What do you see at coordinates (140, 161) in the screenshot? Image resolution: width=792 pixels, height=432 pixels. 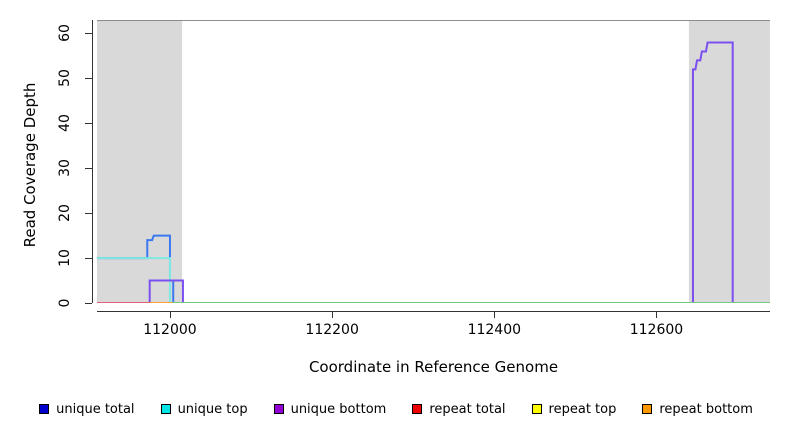 I see `repeat-region-left` at bounding box center [140, 161].